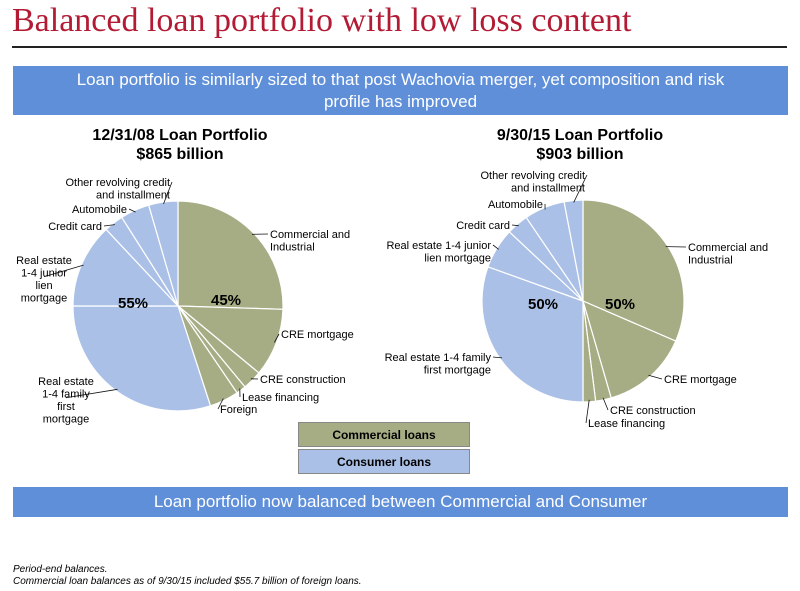 The height and width of the screenshot is (591, 800). Describe the element at coordinates (620, 304) in the screenshot. I see `group-percent-commercial: 50%` at that location.